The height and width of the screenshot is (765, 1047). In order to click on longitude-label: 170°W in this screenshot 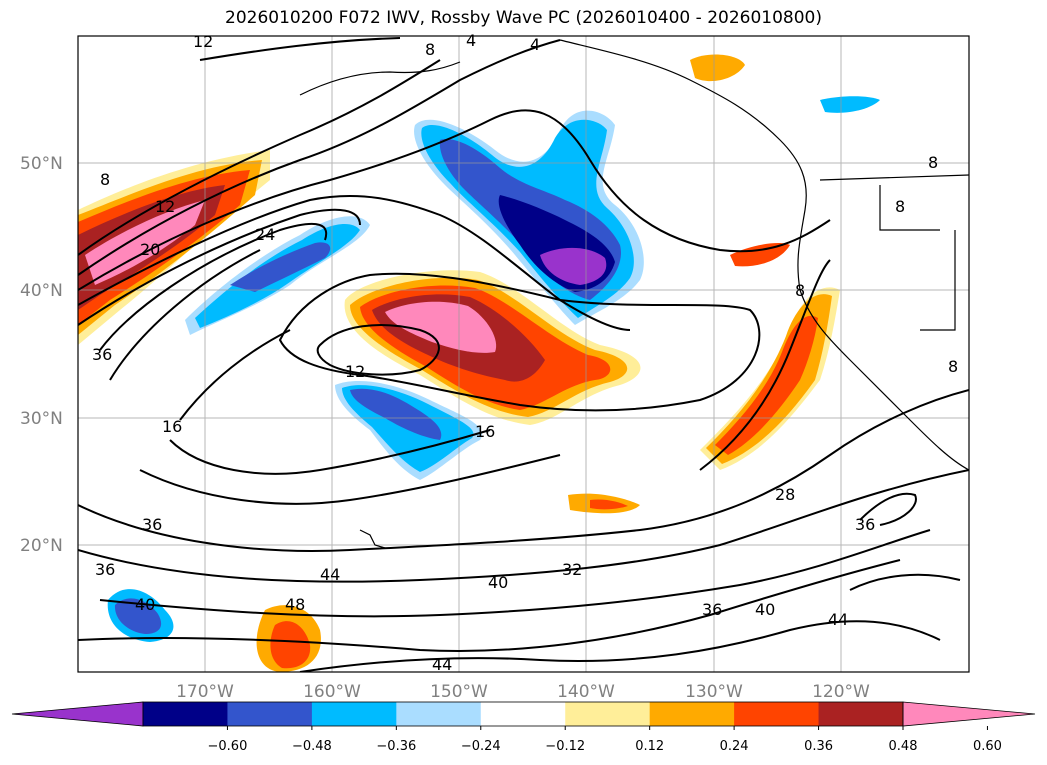, I will do `click(205, 692)`.